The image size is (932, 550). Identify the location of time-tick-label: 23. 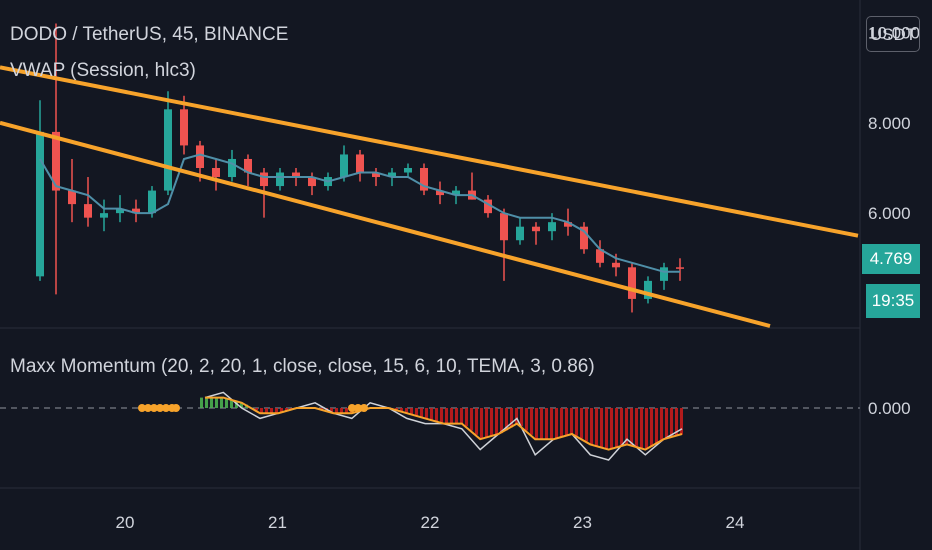
(582, 522).